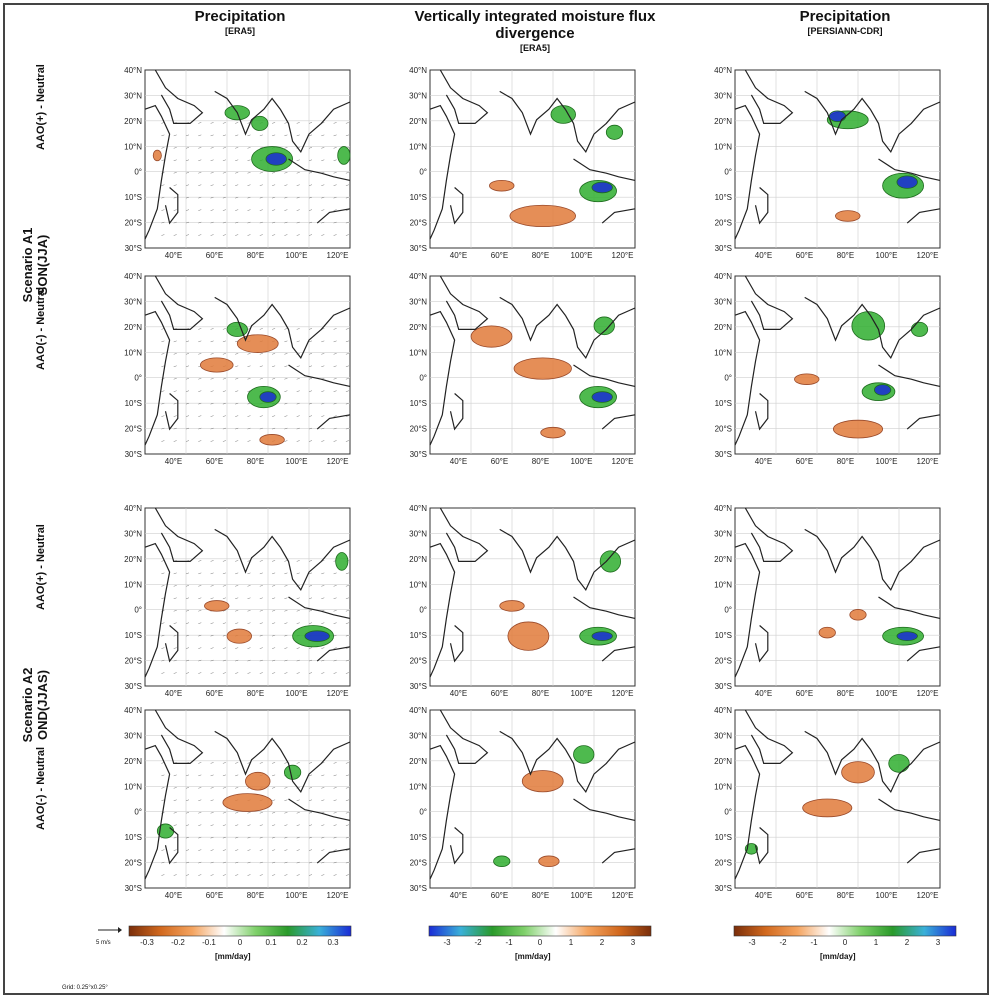  I want to click on column-title: Precipitation, so click(845, 16).